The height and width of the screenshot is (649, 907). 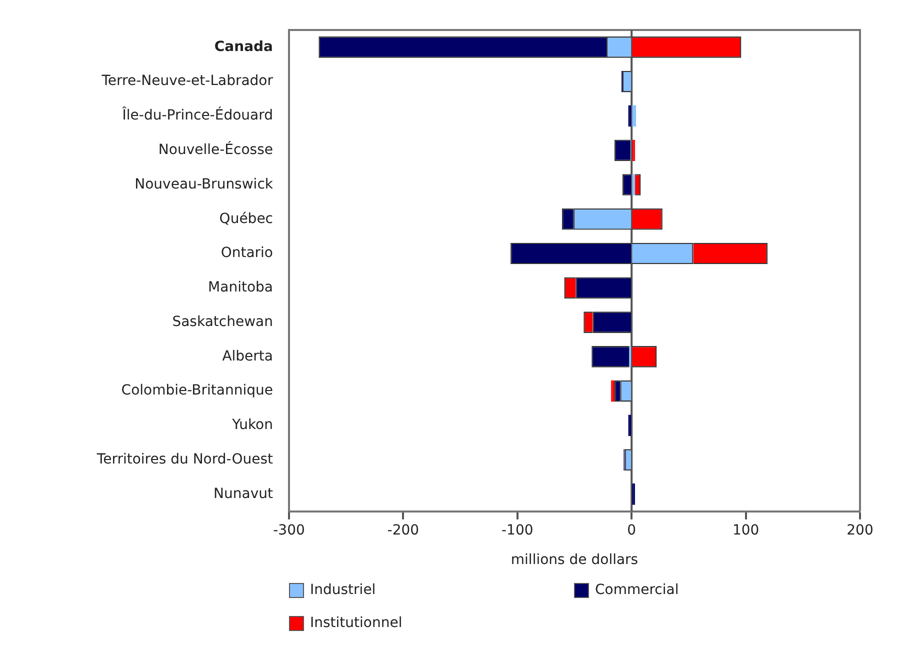 What do you see at coordinates (746, 530) in the screenshot?
I see `x-tick-label: 100` at bounding box center [746, 530].